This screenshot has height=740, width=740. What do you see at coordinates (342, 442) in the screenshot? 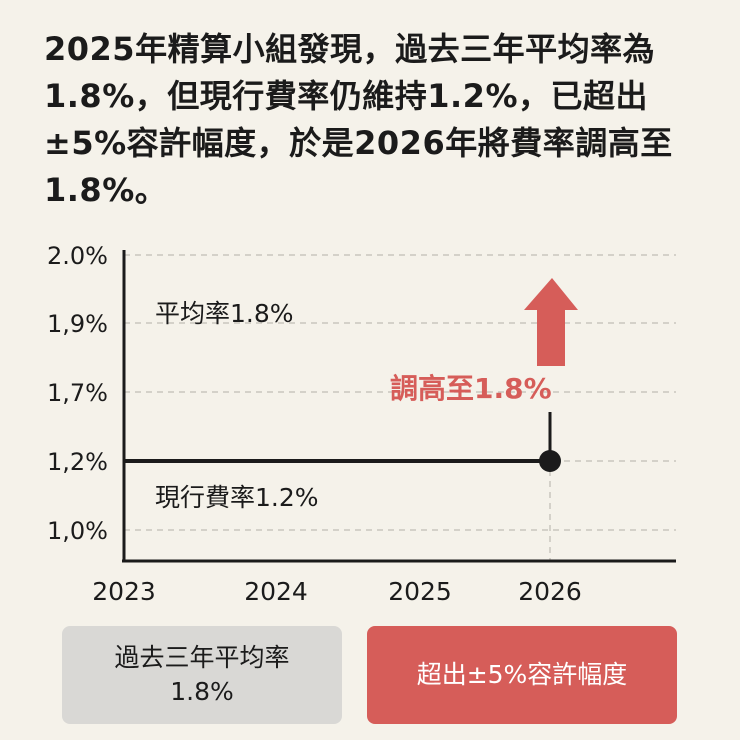
I see `series` at bounding box center [342, 442].